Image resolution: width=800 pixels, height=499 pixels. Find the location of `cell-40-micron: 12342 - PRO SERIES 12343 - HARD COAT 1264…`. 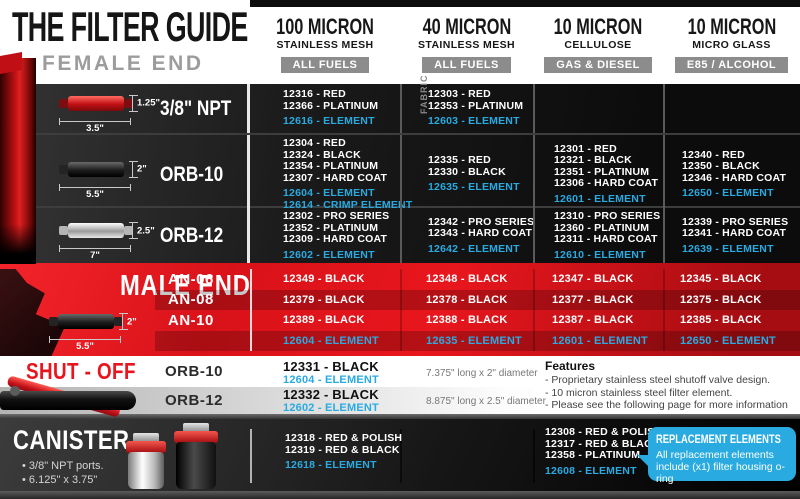

cell-40-micron: 12342 - PRO SERIES 12343 - HARD COAT 1264… is located at coordinates (467, 236).